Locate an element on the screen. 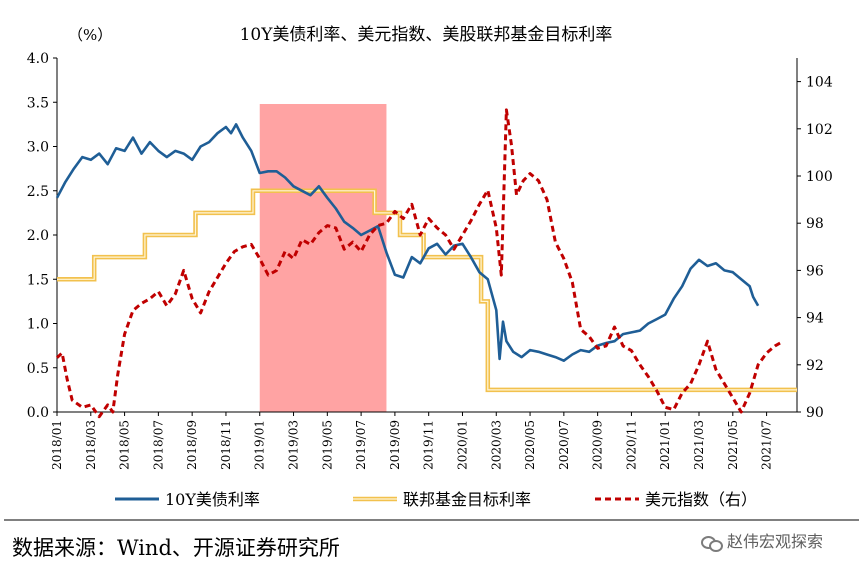 This screenshot has height=580, width=863. x-tick-label: 2018/01 is located at coordinates (57, 445).